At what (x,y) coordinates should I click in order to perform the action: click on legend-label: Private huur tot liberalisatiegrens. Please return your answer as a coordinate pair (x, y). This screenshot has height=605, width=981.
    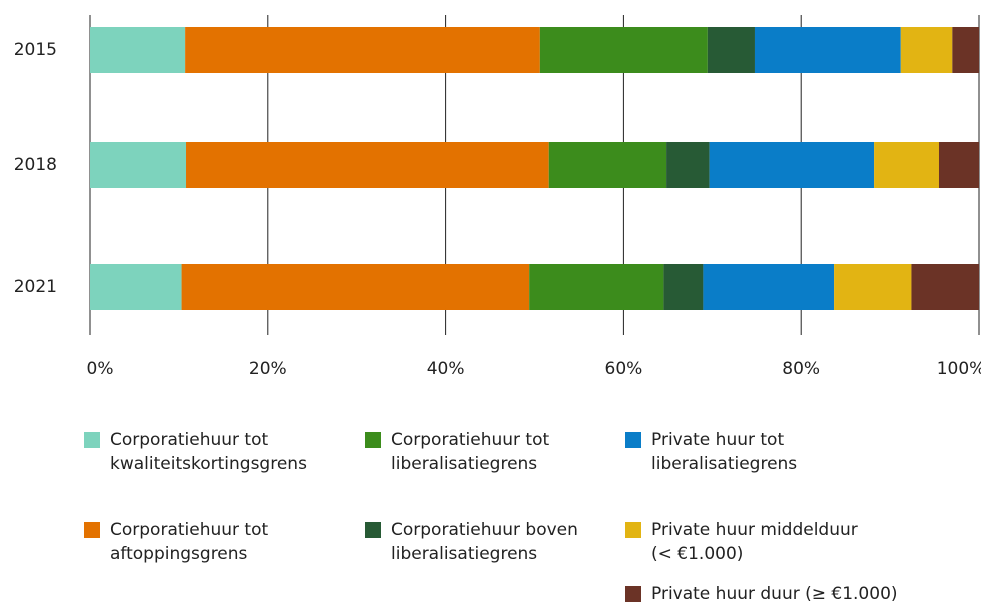
    Looking at the image, I should click on (724, 452).